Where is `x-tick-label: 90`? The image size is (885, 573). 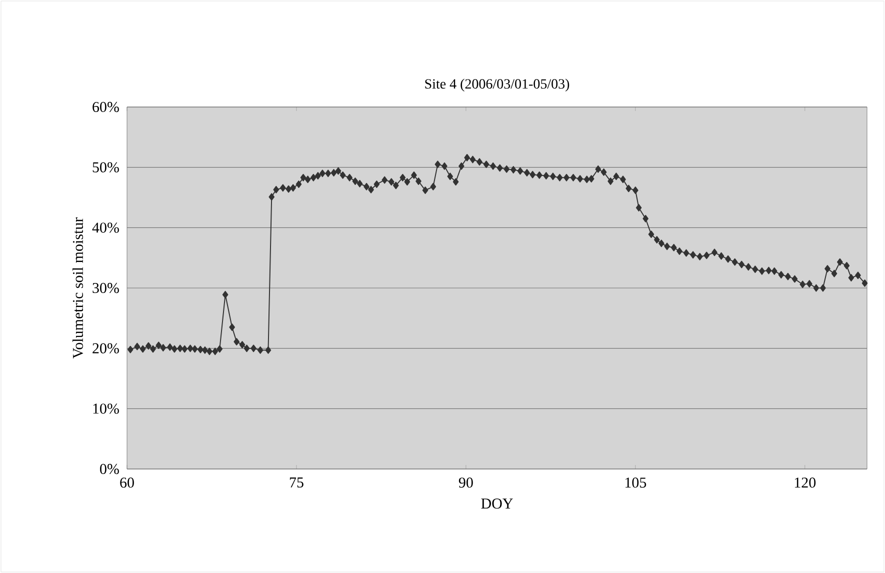 x-tick-label: 90 is located at coordinates (465, 483).